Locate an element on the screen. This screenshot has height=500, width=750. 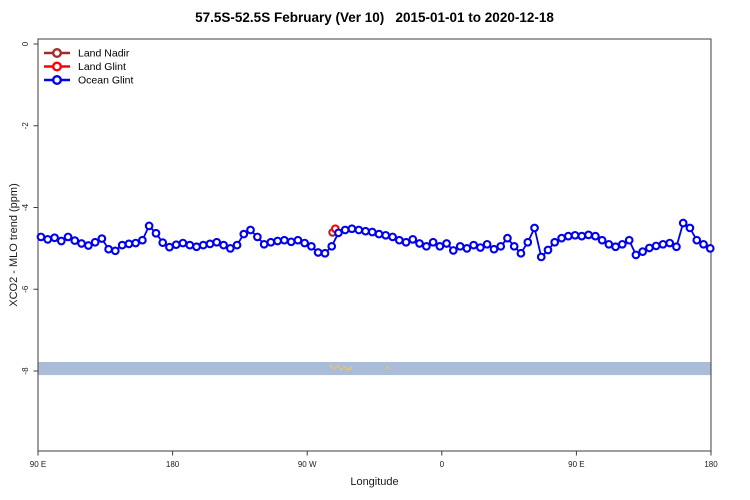
legend-label-1: Land Glint is located at coordinates (102, 67).